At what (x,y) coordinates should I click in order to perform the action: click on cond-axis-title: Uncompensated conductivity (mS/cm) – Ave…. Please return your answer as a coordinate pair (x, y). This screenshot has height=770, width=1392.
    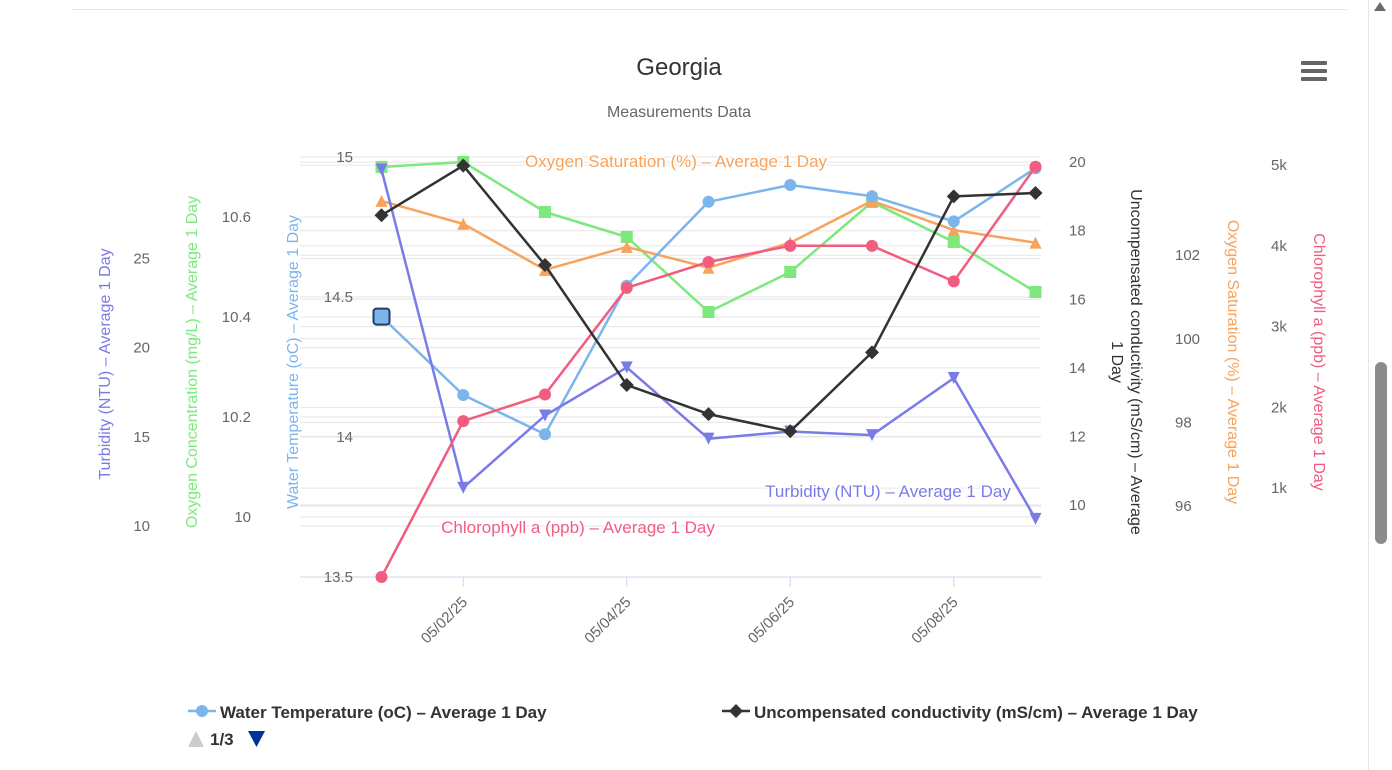
    Looking at the image, I should click on (1135, 362).